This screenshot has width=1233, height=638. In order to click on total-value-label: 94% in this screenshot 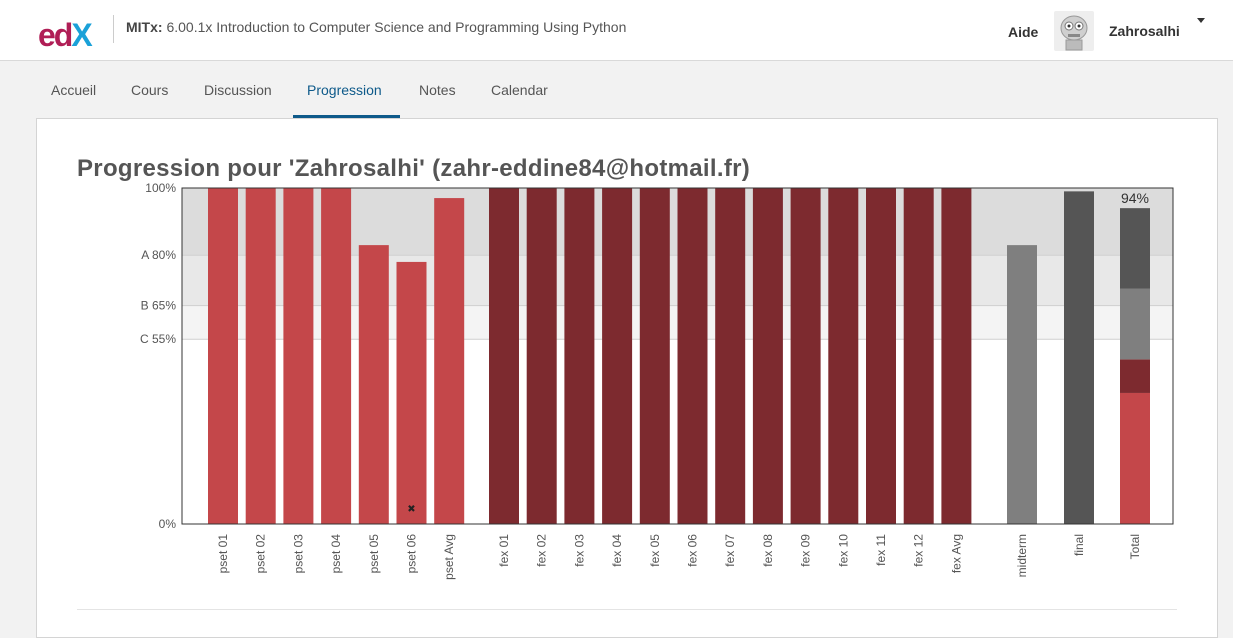, I will do `click(1135, 198)`.